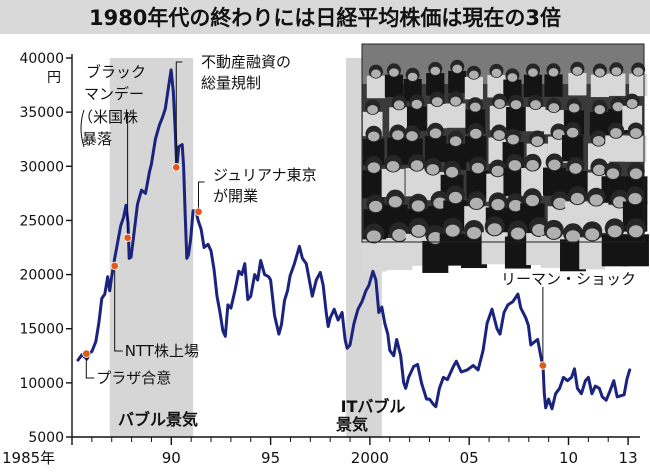 The image size is (650, 472). Describe the element at coordinates (41, 276) in the screenshot. I see `y-tick-label: 20000` at that location.